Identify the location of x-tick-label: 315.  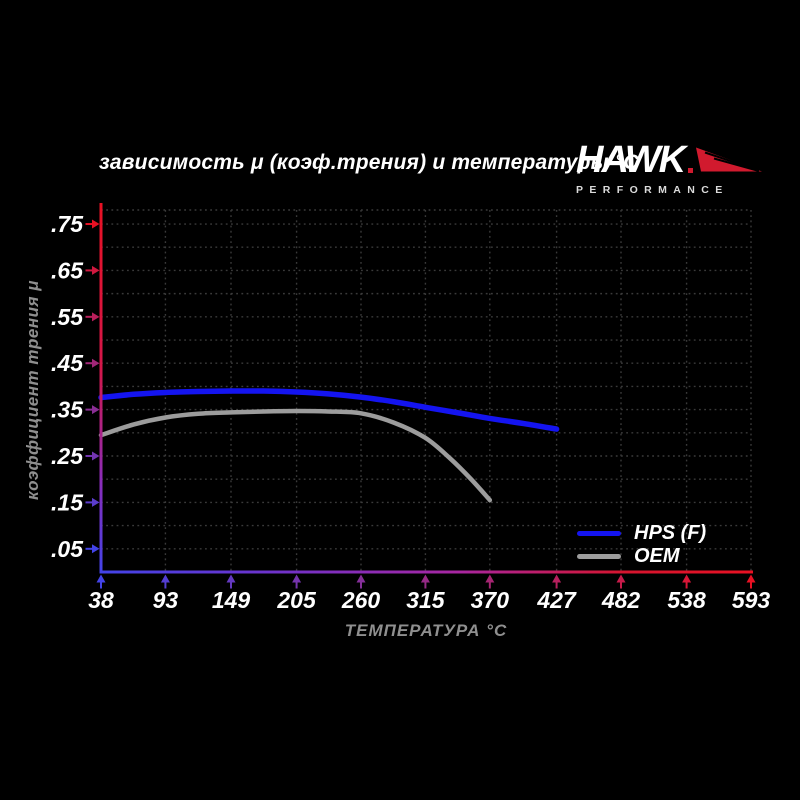
(426, 600).